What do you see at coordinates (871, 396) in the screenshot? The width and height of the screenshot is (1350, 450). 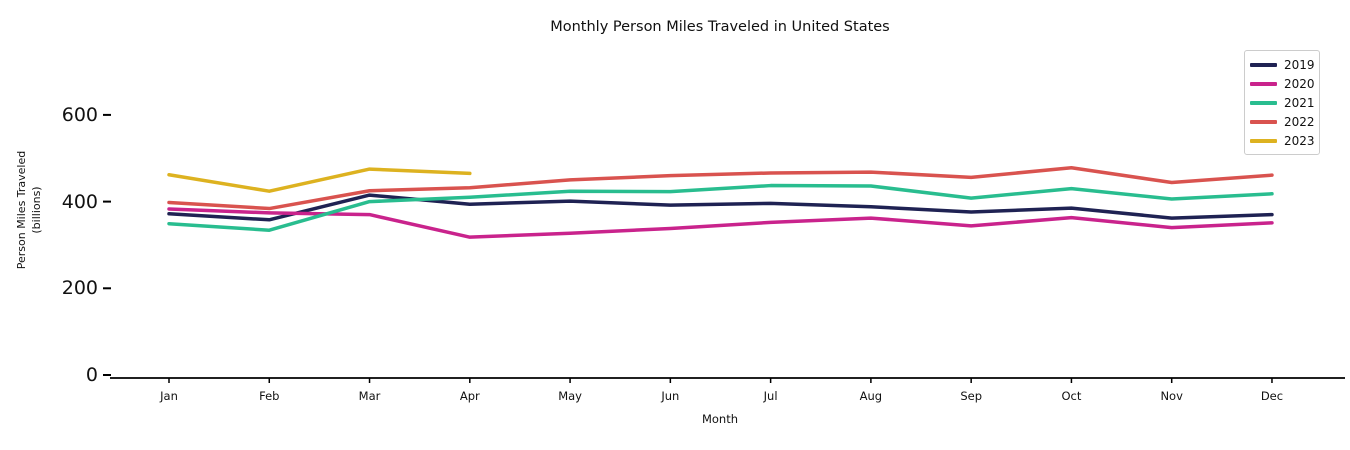 I see `x-tick-label-aug: Aug` at bounding box center [871, 396].